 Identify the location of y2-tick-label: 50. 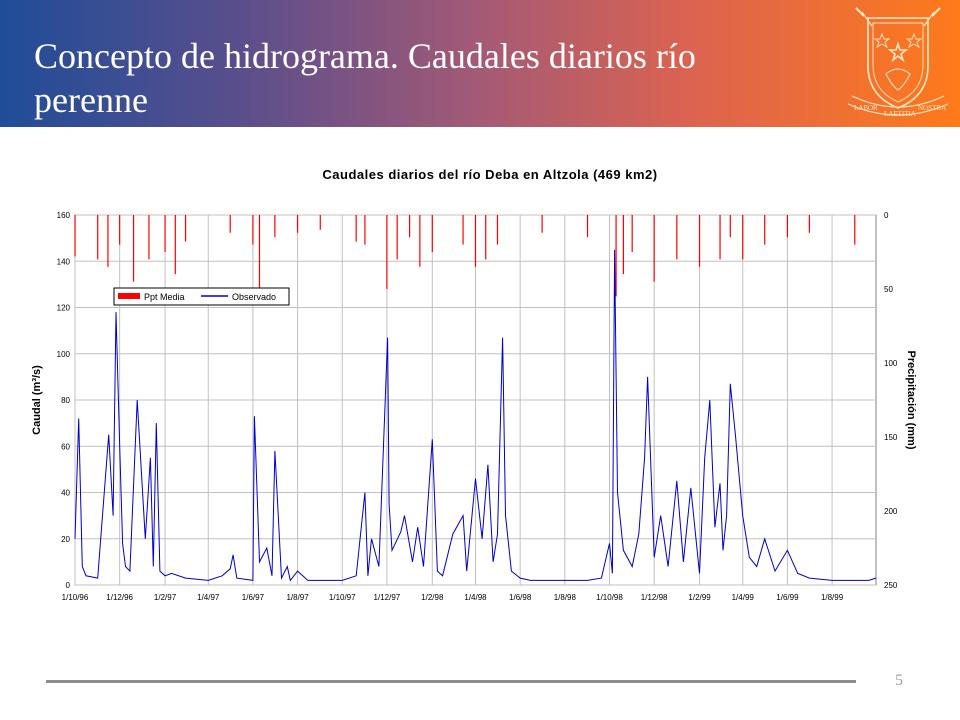
(888, 289).